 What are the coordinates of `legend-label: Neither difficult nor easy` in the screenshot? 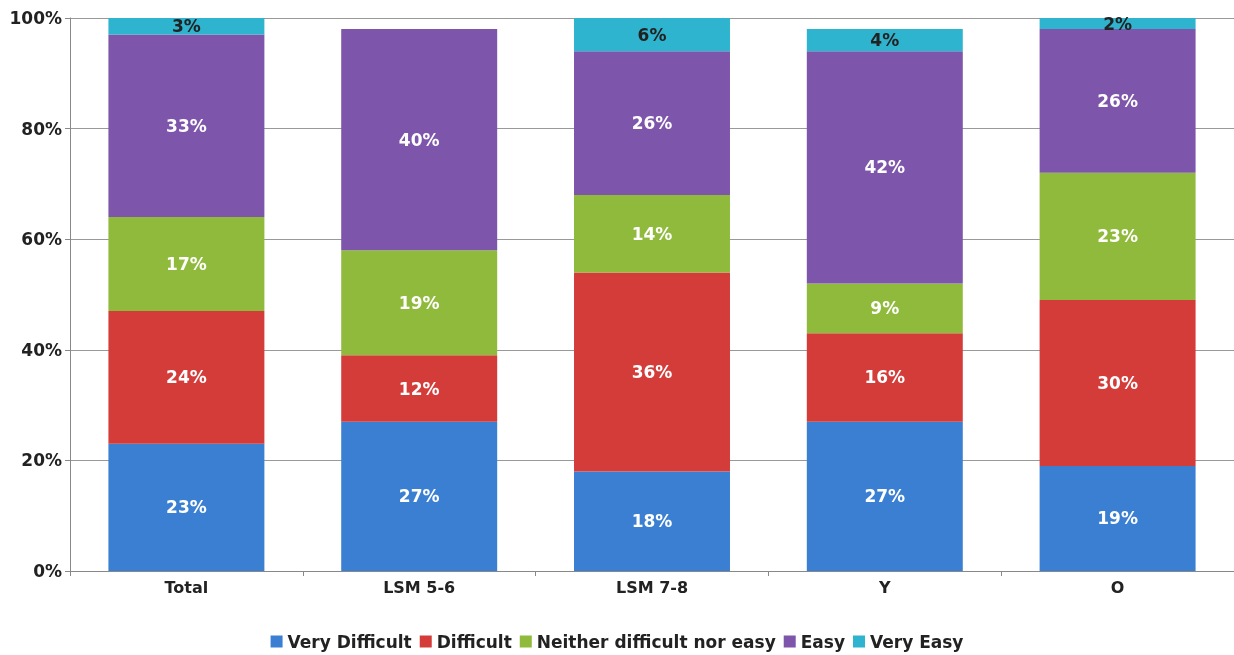 It's located at (656, 641).